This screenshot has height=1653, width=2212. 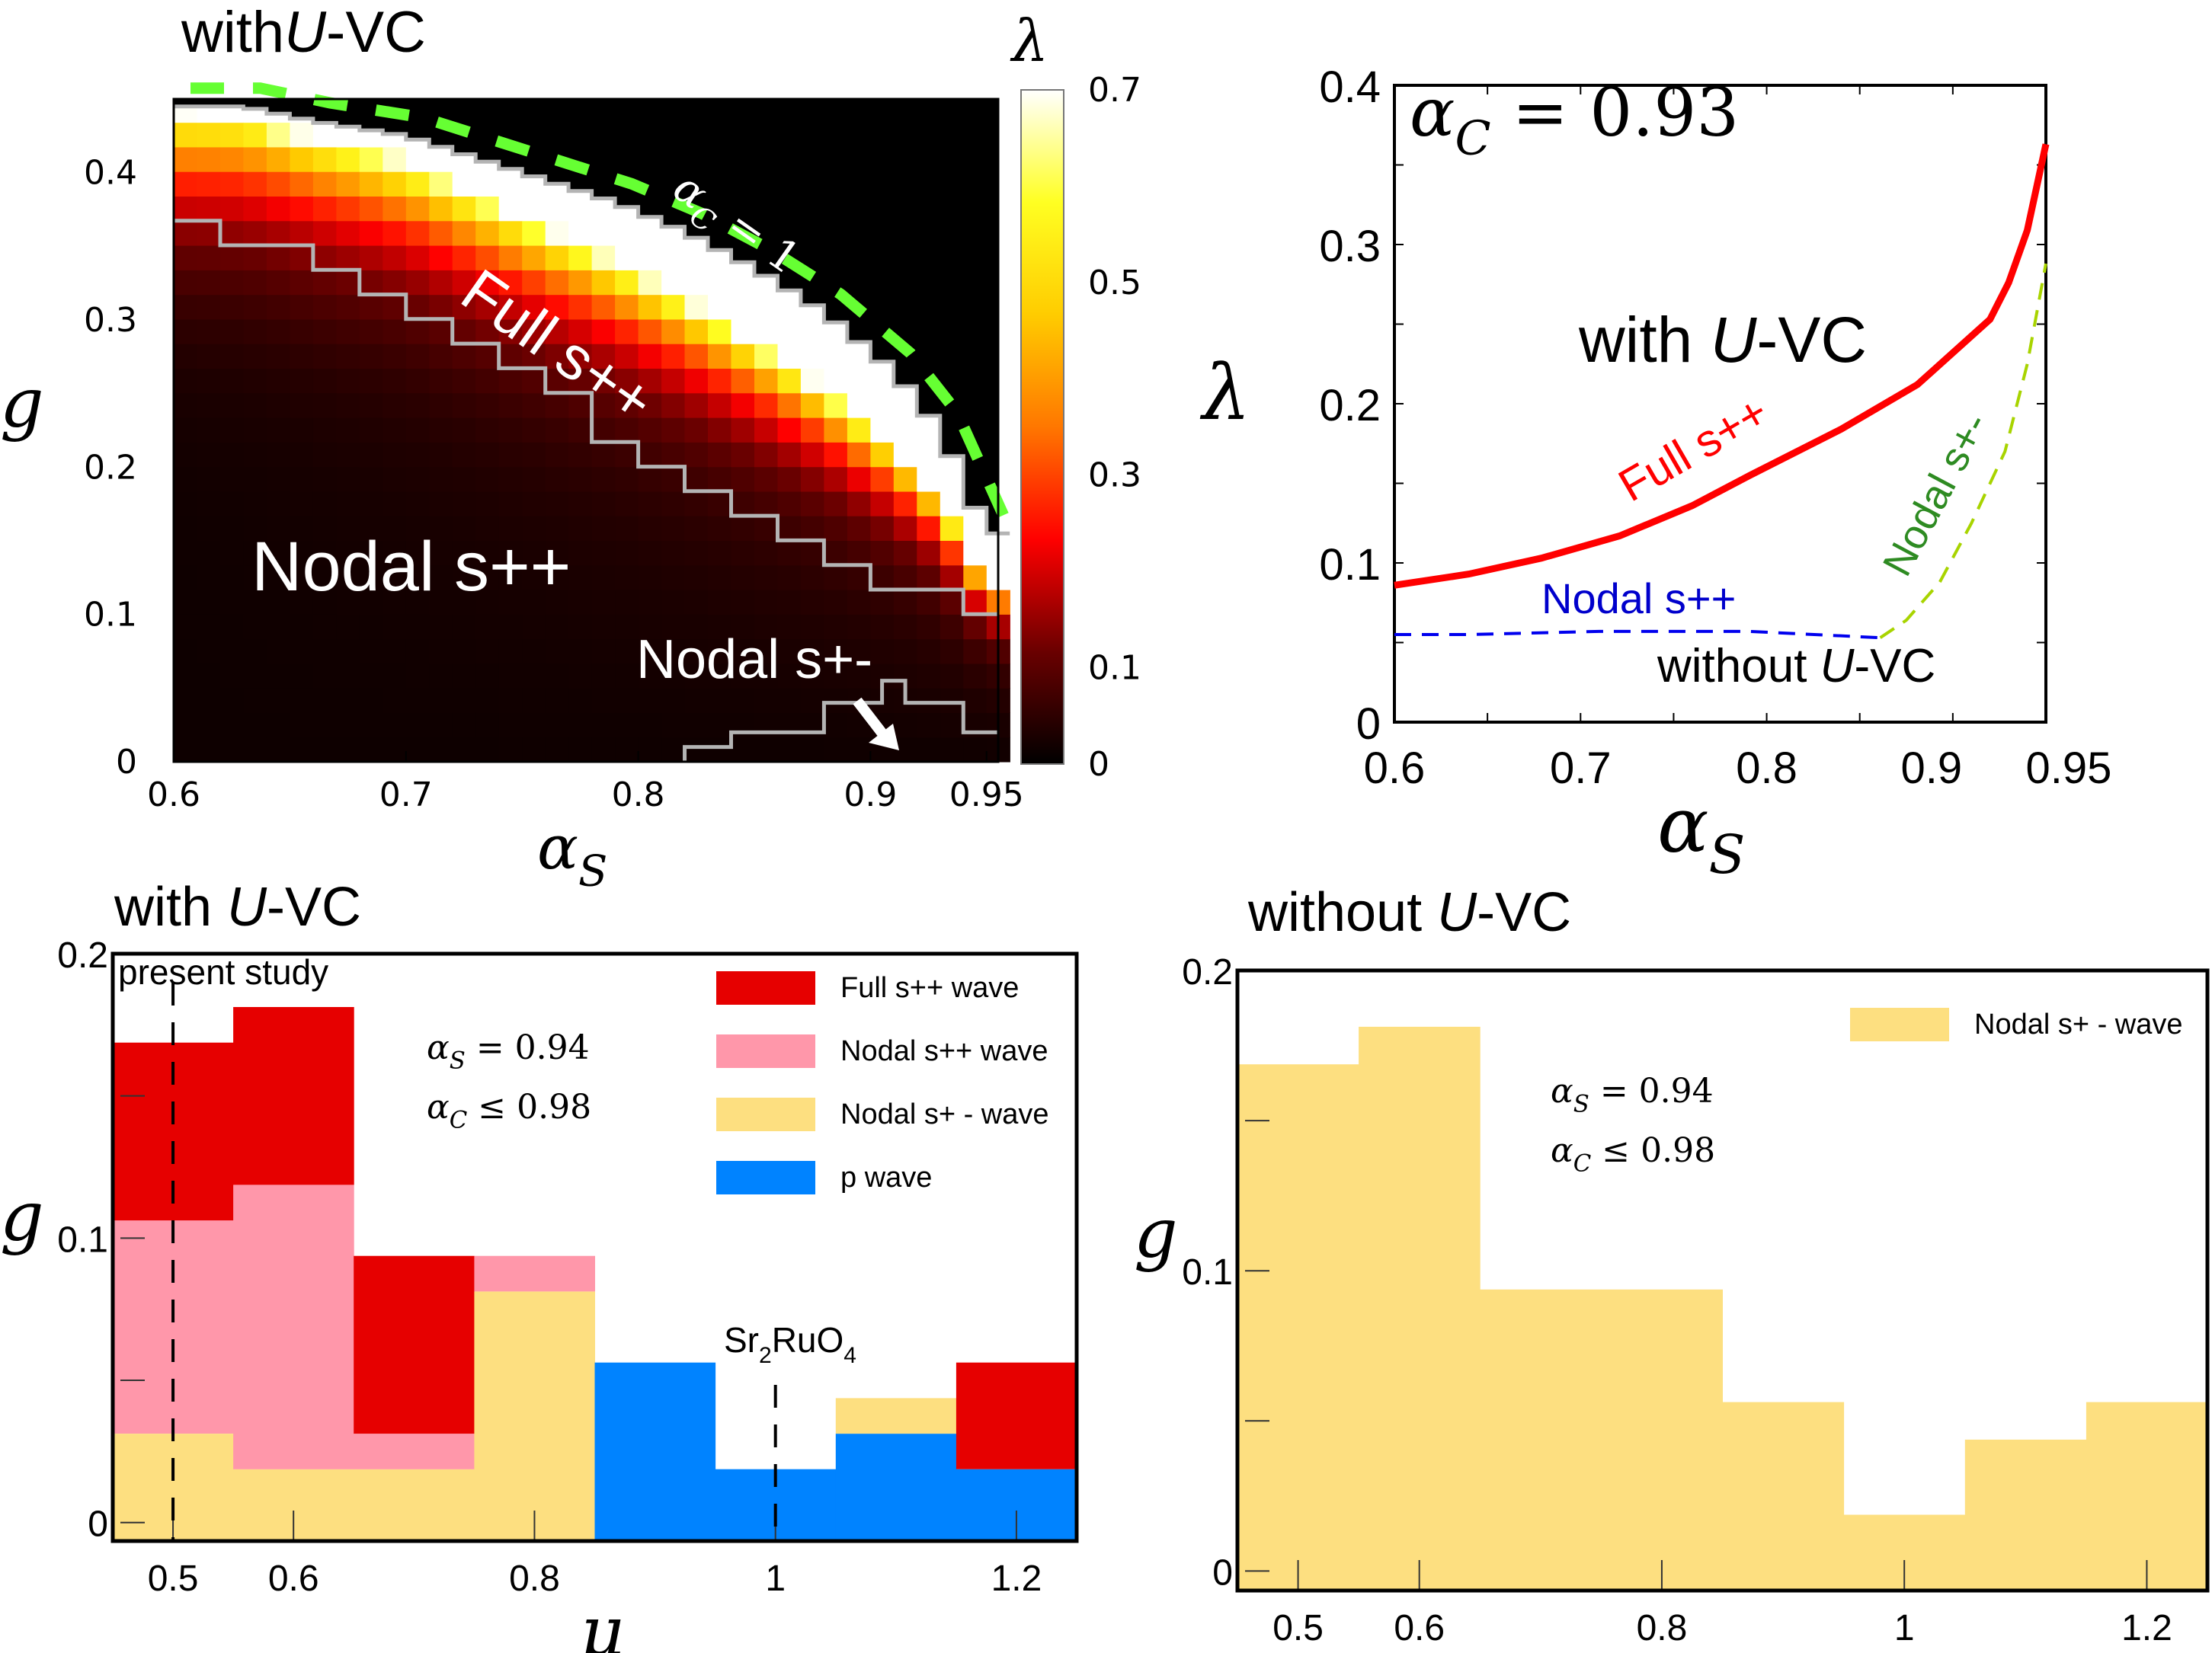 What do you see at coordinates (599, 300) in the screenshot?
I see `alpha-c-1-dashed-curve` at bounding box center [599, 300].